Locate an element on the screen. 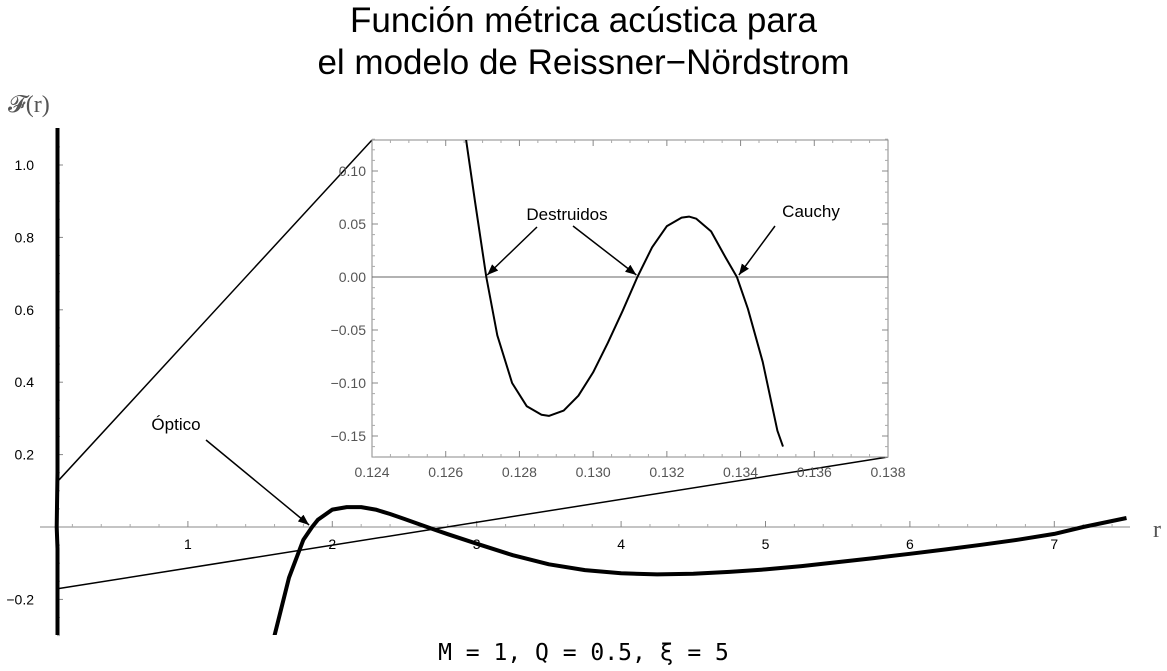 This screenshot has height=671, width=1167. chart-title-line-2: el modelo de Reissner−Nördstrom is located at coordinates (583, 62).